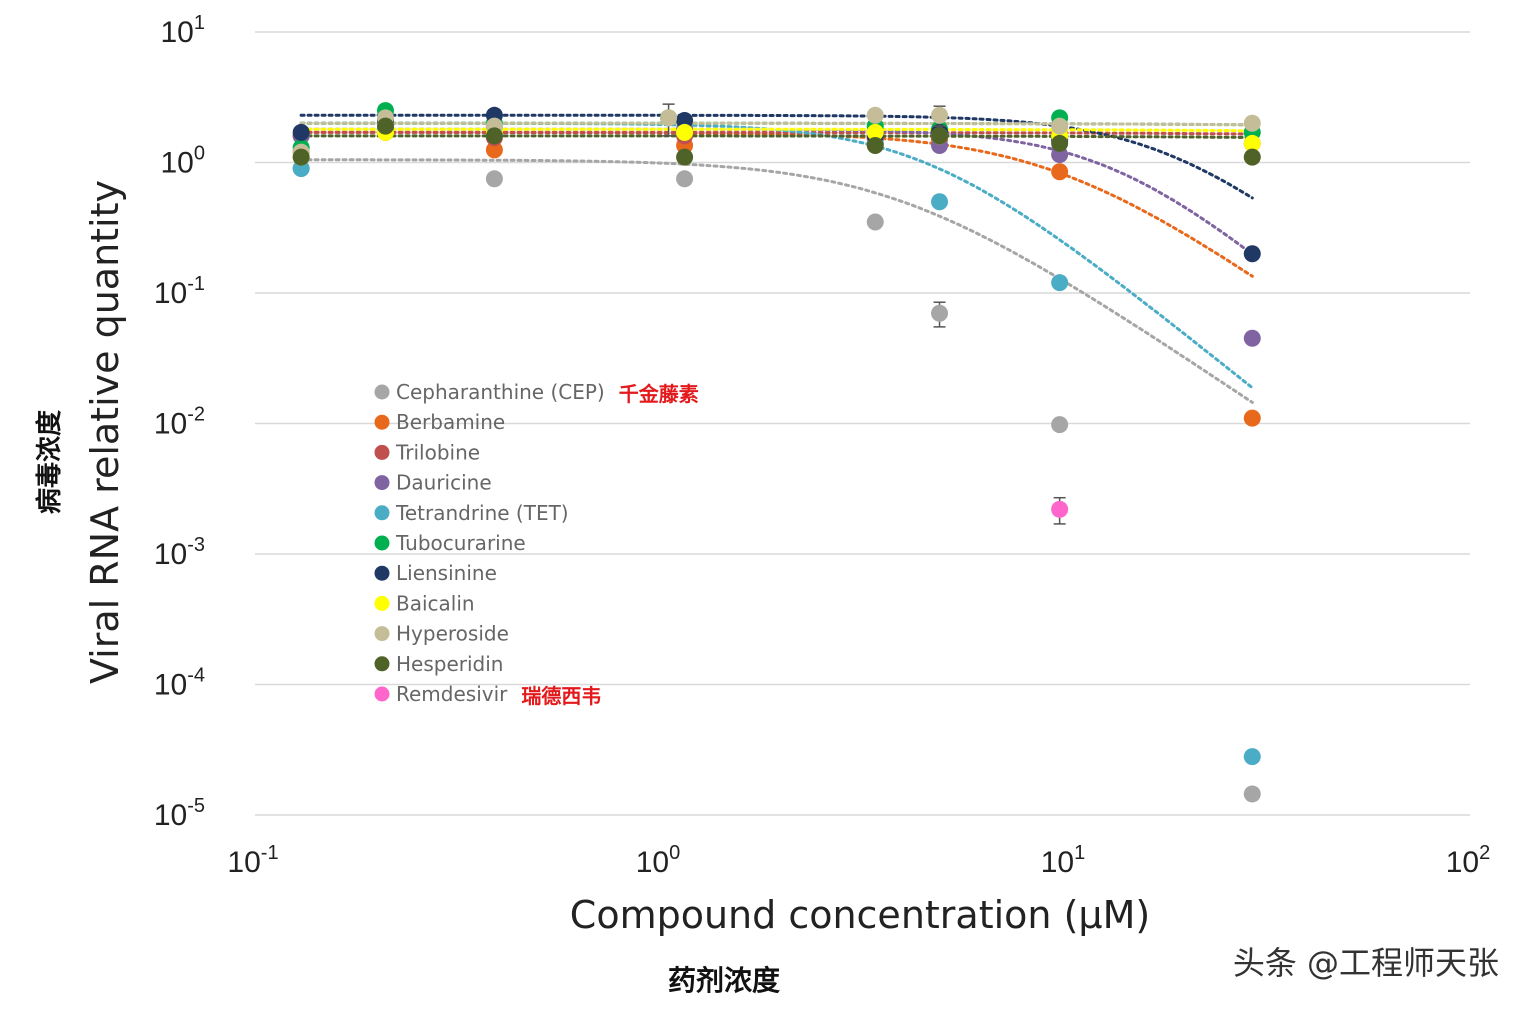 This screenshot has width=1527, height=1014. I want to click on legend-label: Hesperidin, so click(449, 664).